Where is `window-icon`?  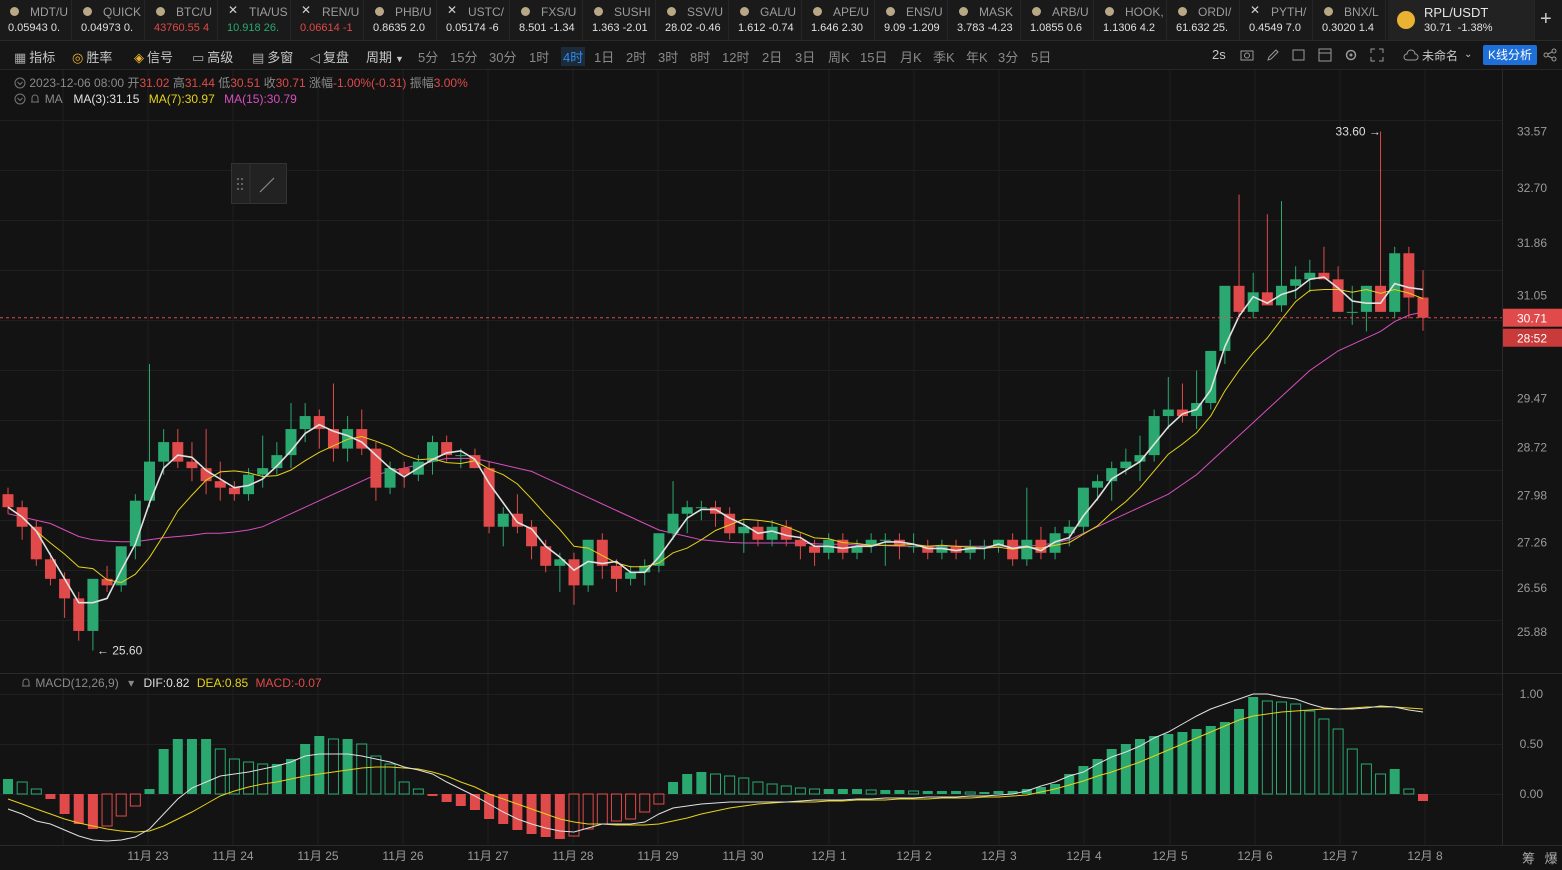 window-icon is located at coordinates (1299, 55).